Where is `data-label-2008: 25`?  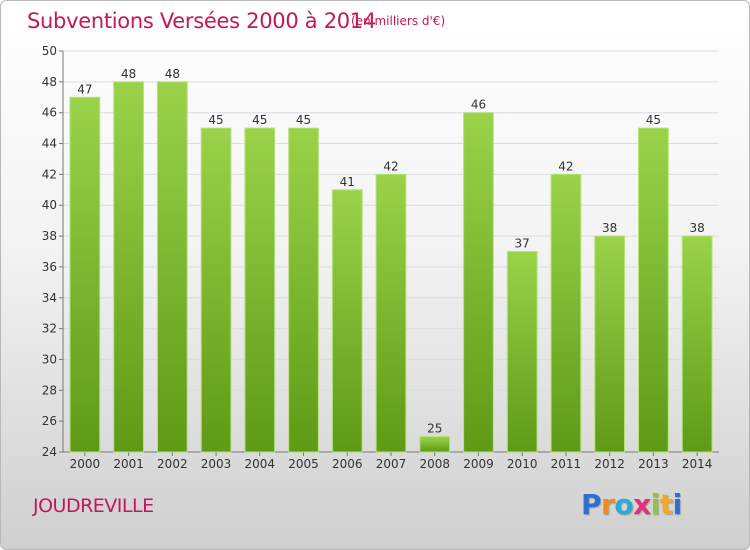 data-label-2008: 25 is located at coordinates (434, 429).